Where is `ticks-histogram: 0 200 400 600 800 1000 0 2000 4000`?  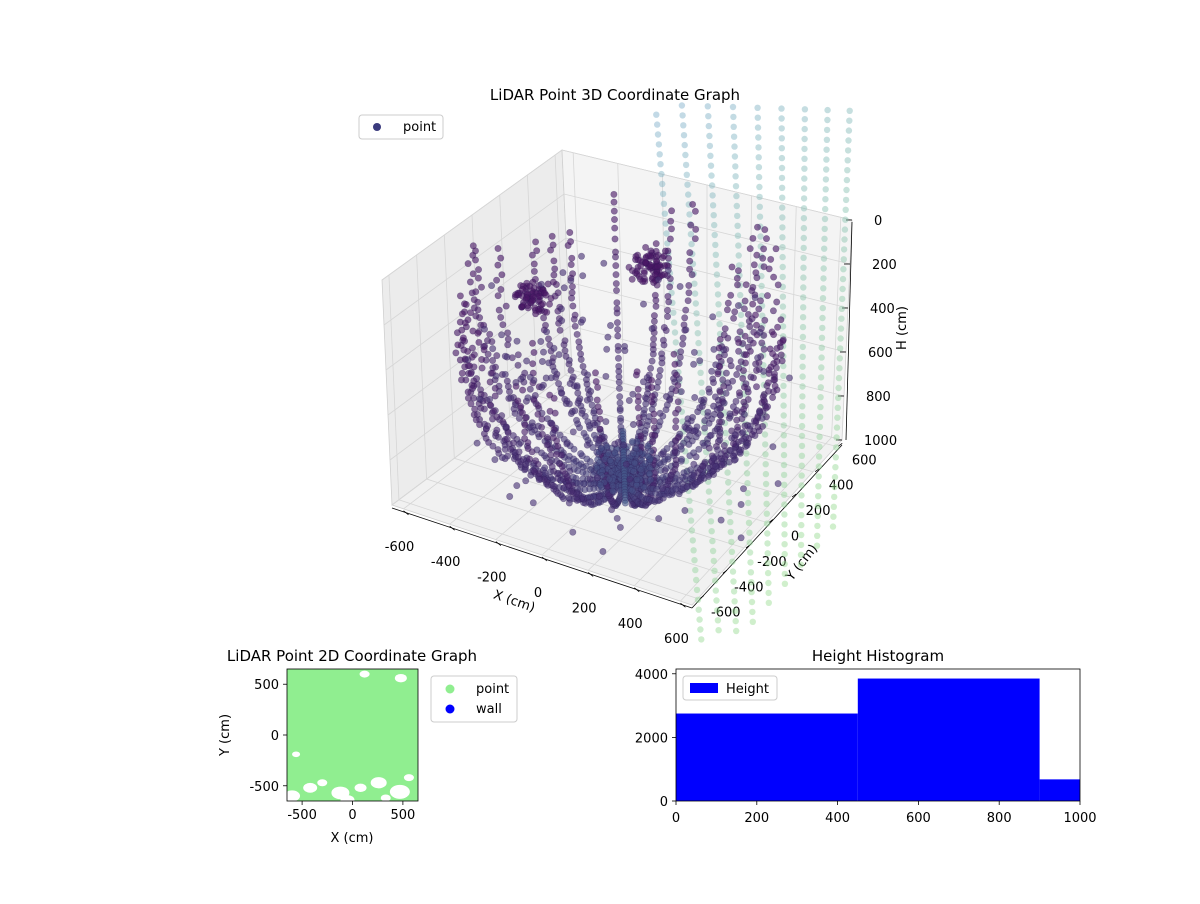
ticks-histogram: 0 200 400 600 800 1000 0 2000 4000 is located at coordinates (866, 747).